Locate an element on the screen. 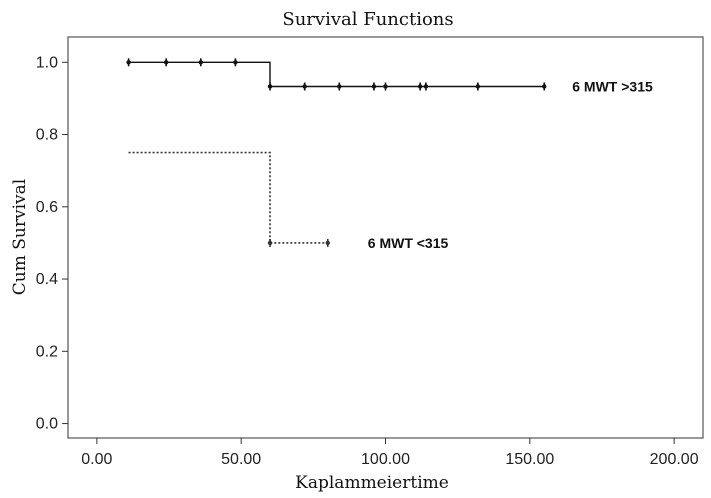 This screenshot has width=711, height=498. series-high: 6 MWT >315 is located at coordinates (389, 76).